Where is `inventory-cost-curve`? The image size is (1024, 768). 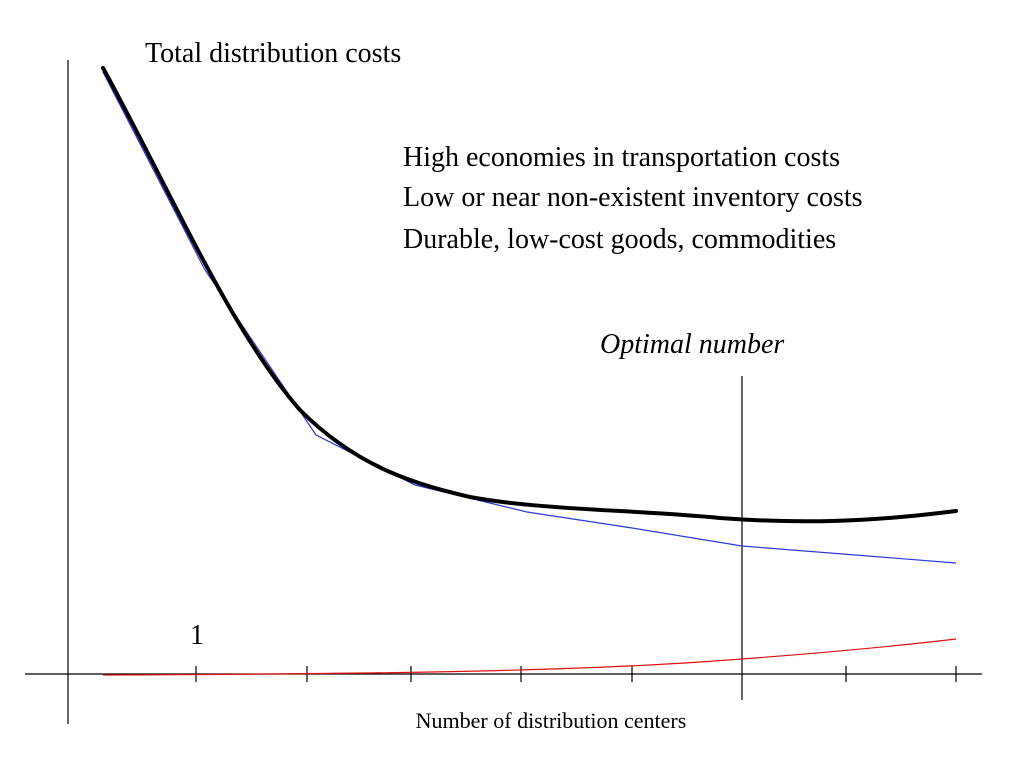
inventory-cost-curve is located at coordinates (529, 657).